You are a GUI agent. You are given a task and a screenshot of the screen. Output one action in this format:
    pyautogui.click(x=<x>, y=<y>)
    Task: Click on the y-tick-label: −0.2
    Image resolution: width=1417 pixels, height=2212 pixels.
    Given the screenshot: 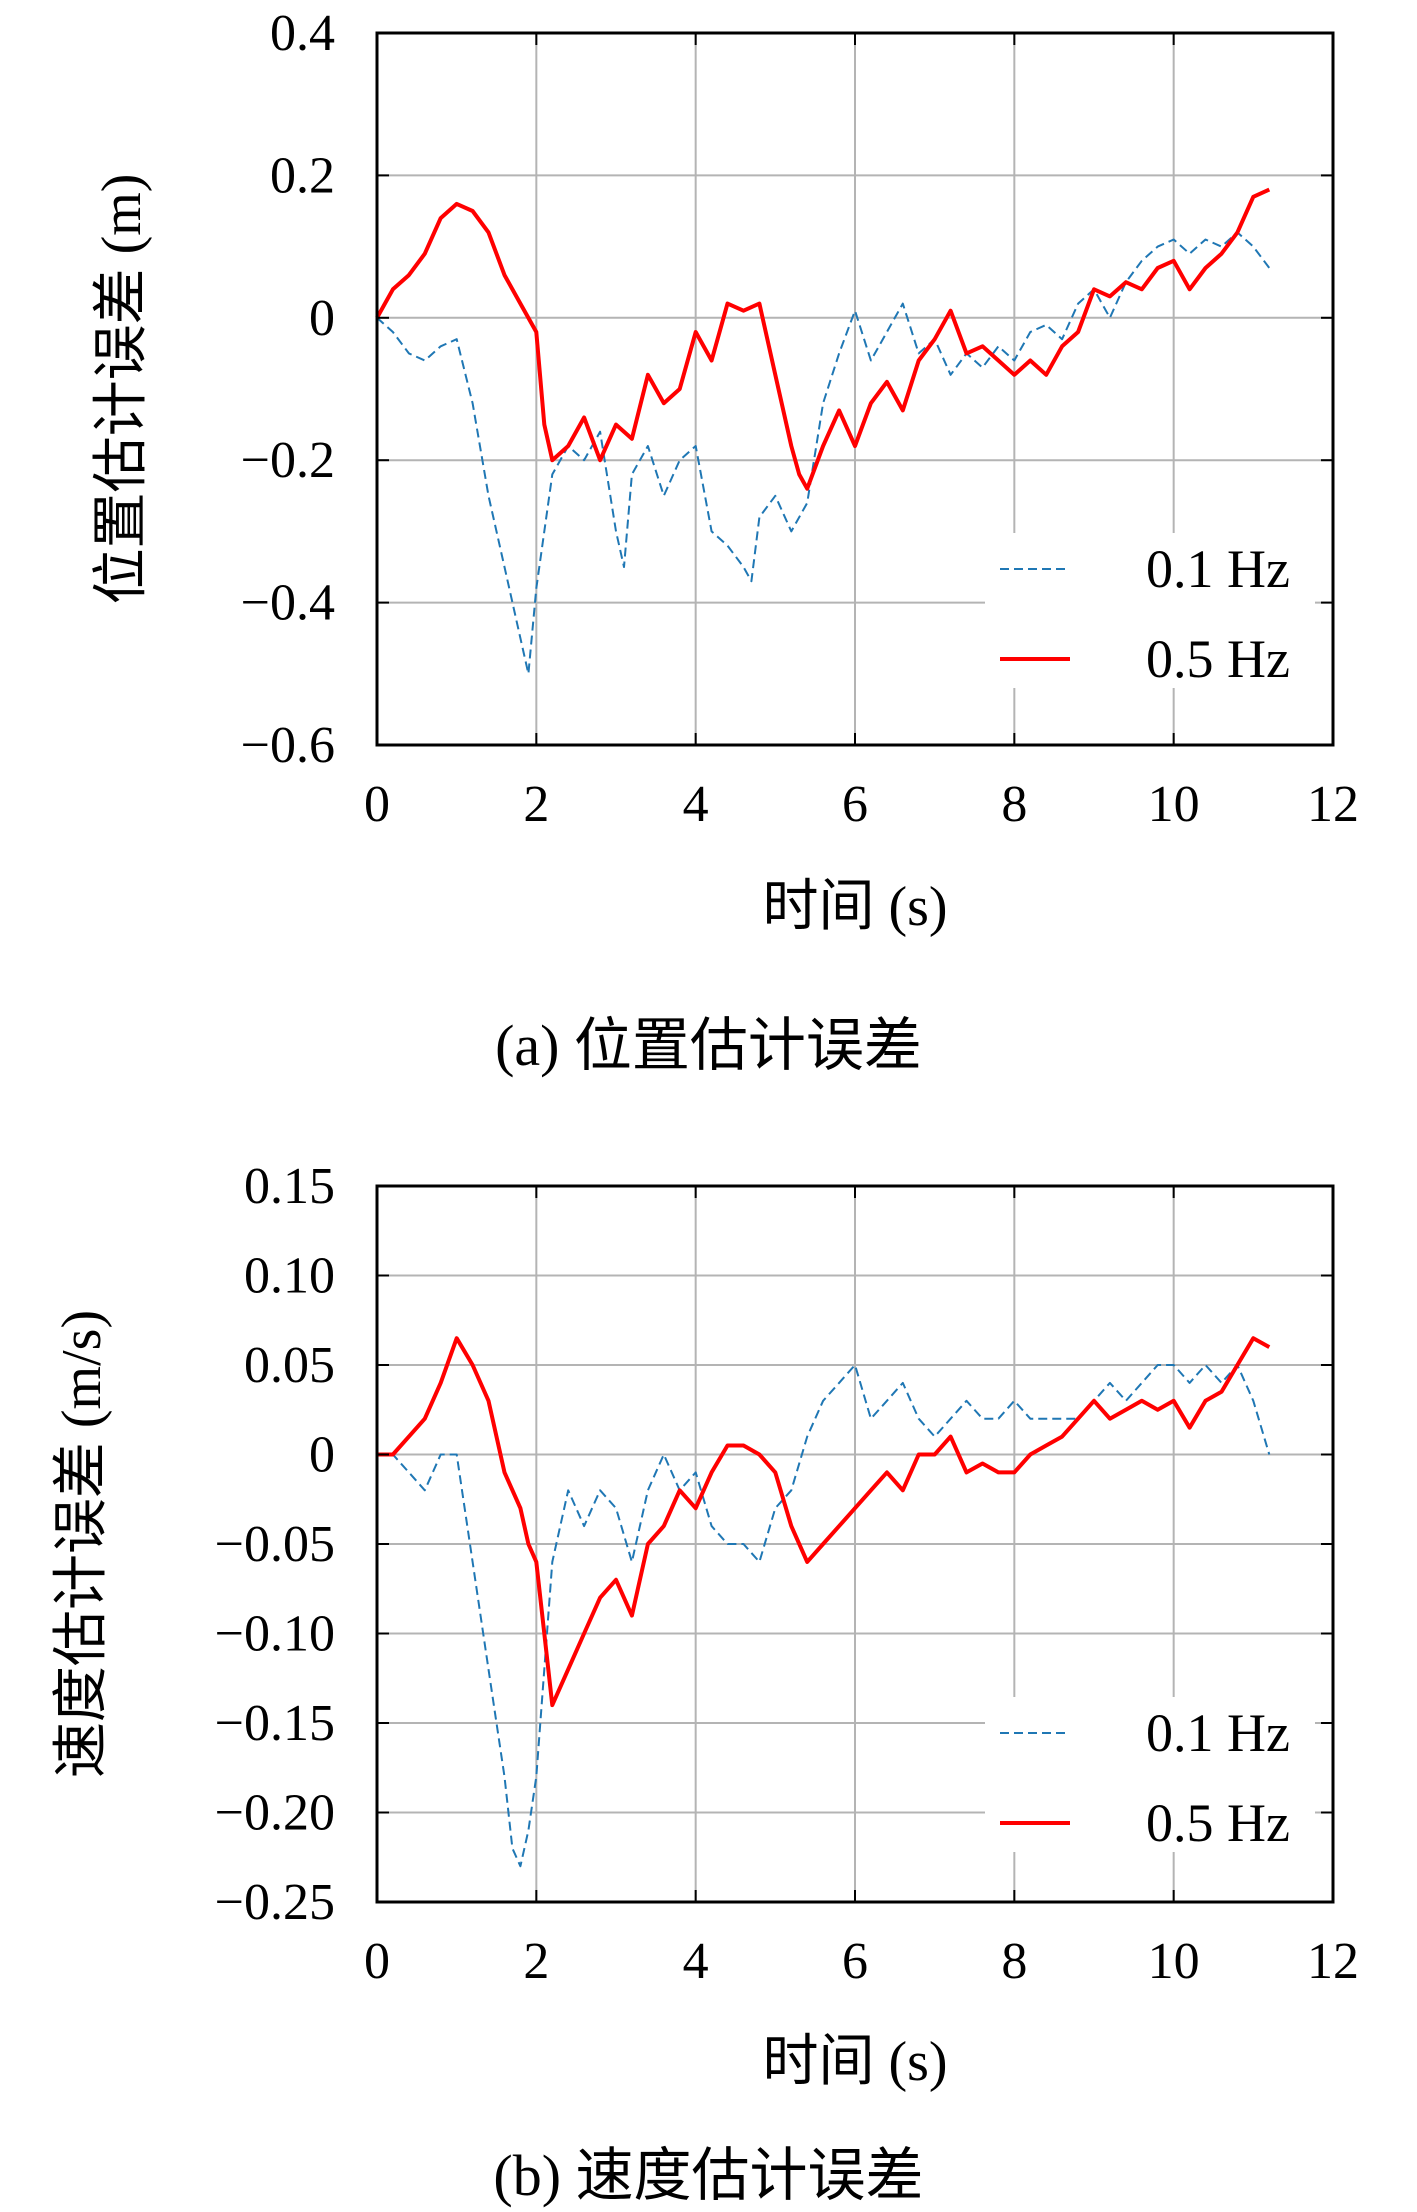 What is the action you would take?
    pyautogui.click(x=288, y=460)
    